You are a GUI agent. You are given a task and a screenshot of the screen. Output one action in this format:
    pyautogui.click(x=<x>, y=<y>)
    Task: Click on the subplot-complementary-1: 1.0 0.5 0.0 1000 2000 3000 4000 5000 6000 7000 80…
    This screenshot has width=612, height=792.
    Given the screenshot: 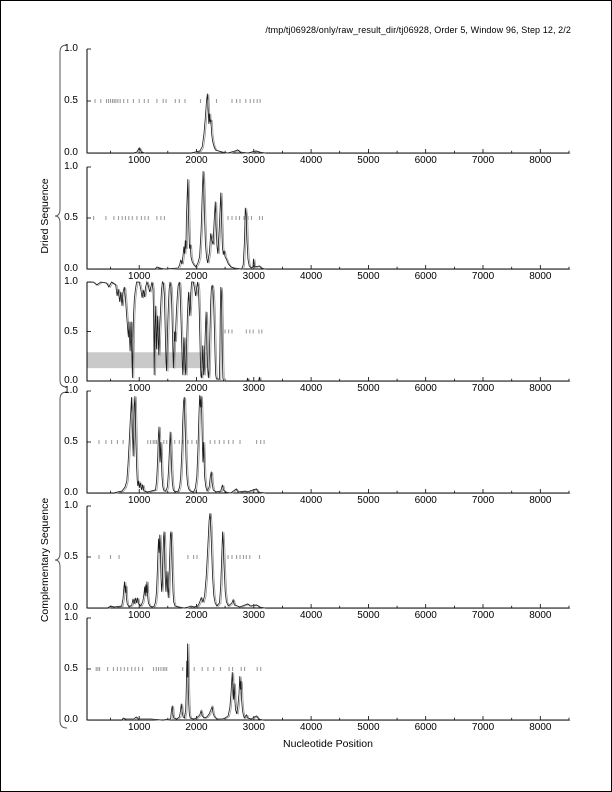 What is the action you would take?
    pyautogui.click(x=328, y=447)
    